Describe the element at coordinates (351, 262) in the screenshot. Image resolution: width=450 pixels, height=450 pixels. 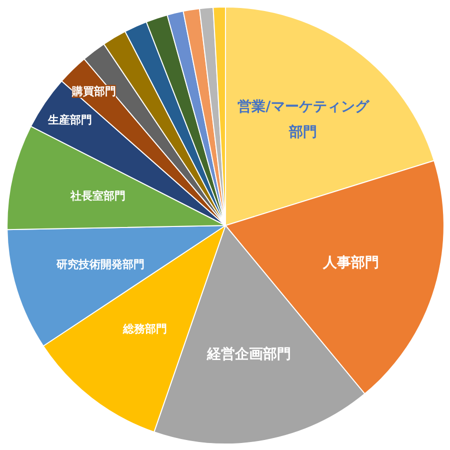
I see `slice-label: 人事部門` at that location.